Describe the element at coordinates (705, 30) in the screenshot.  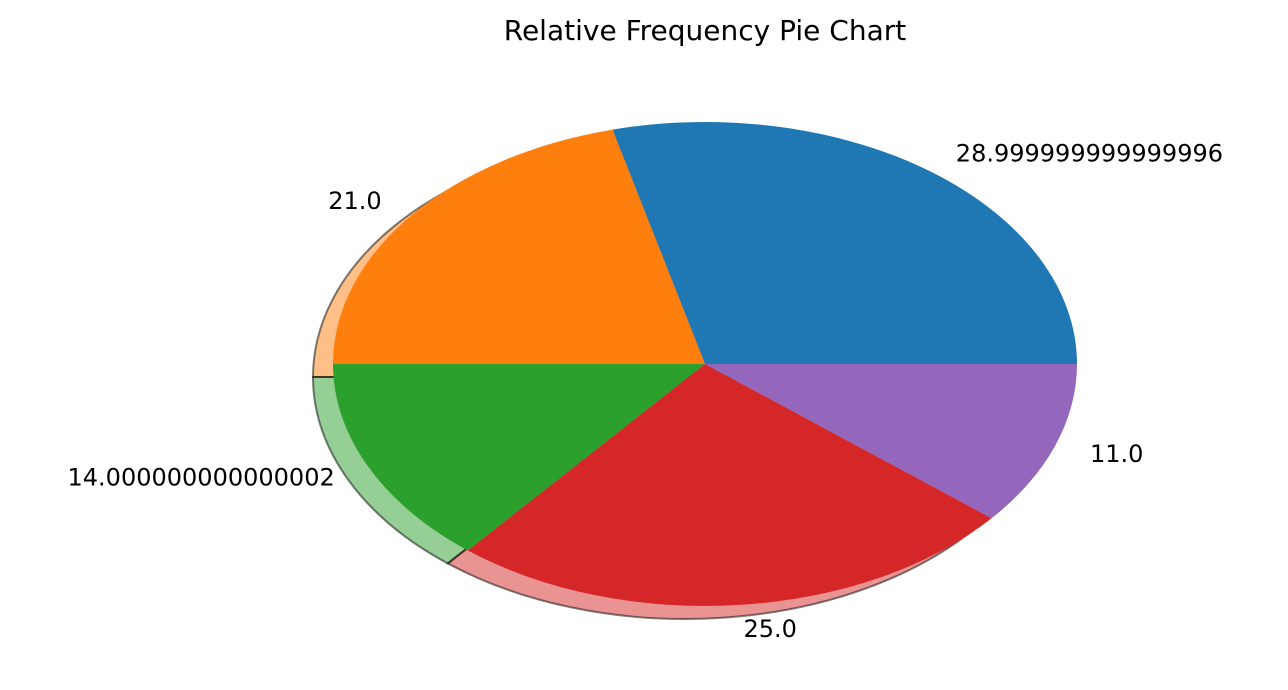
I see `chart-title: Relative Frequency Pie Chart` at that location.